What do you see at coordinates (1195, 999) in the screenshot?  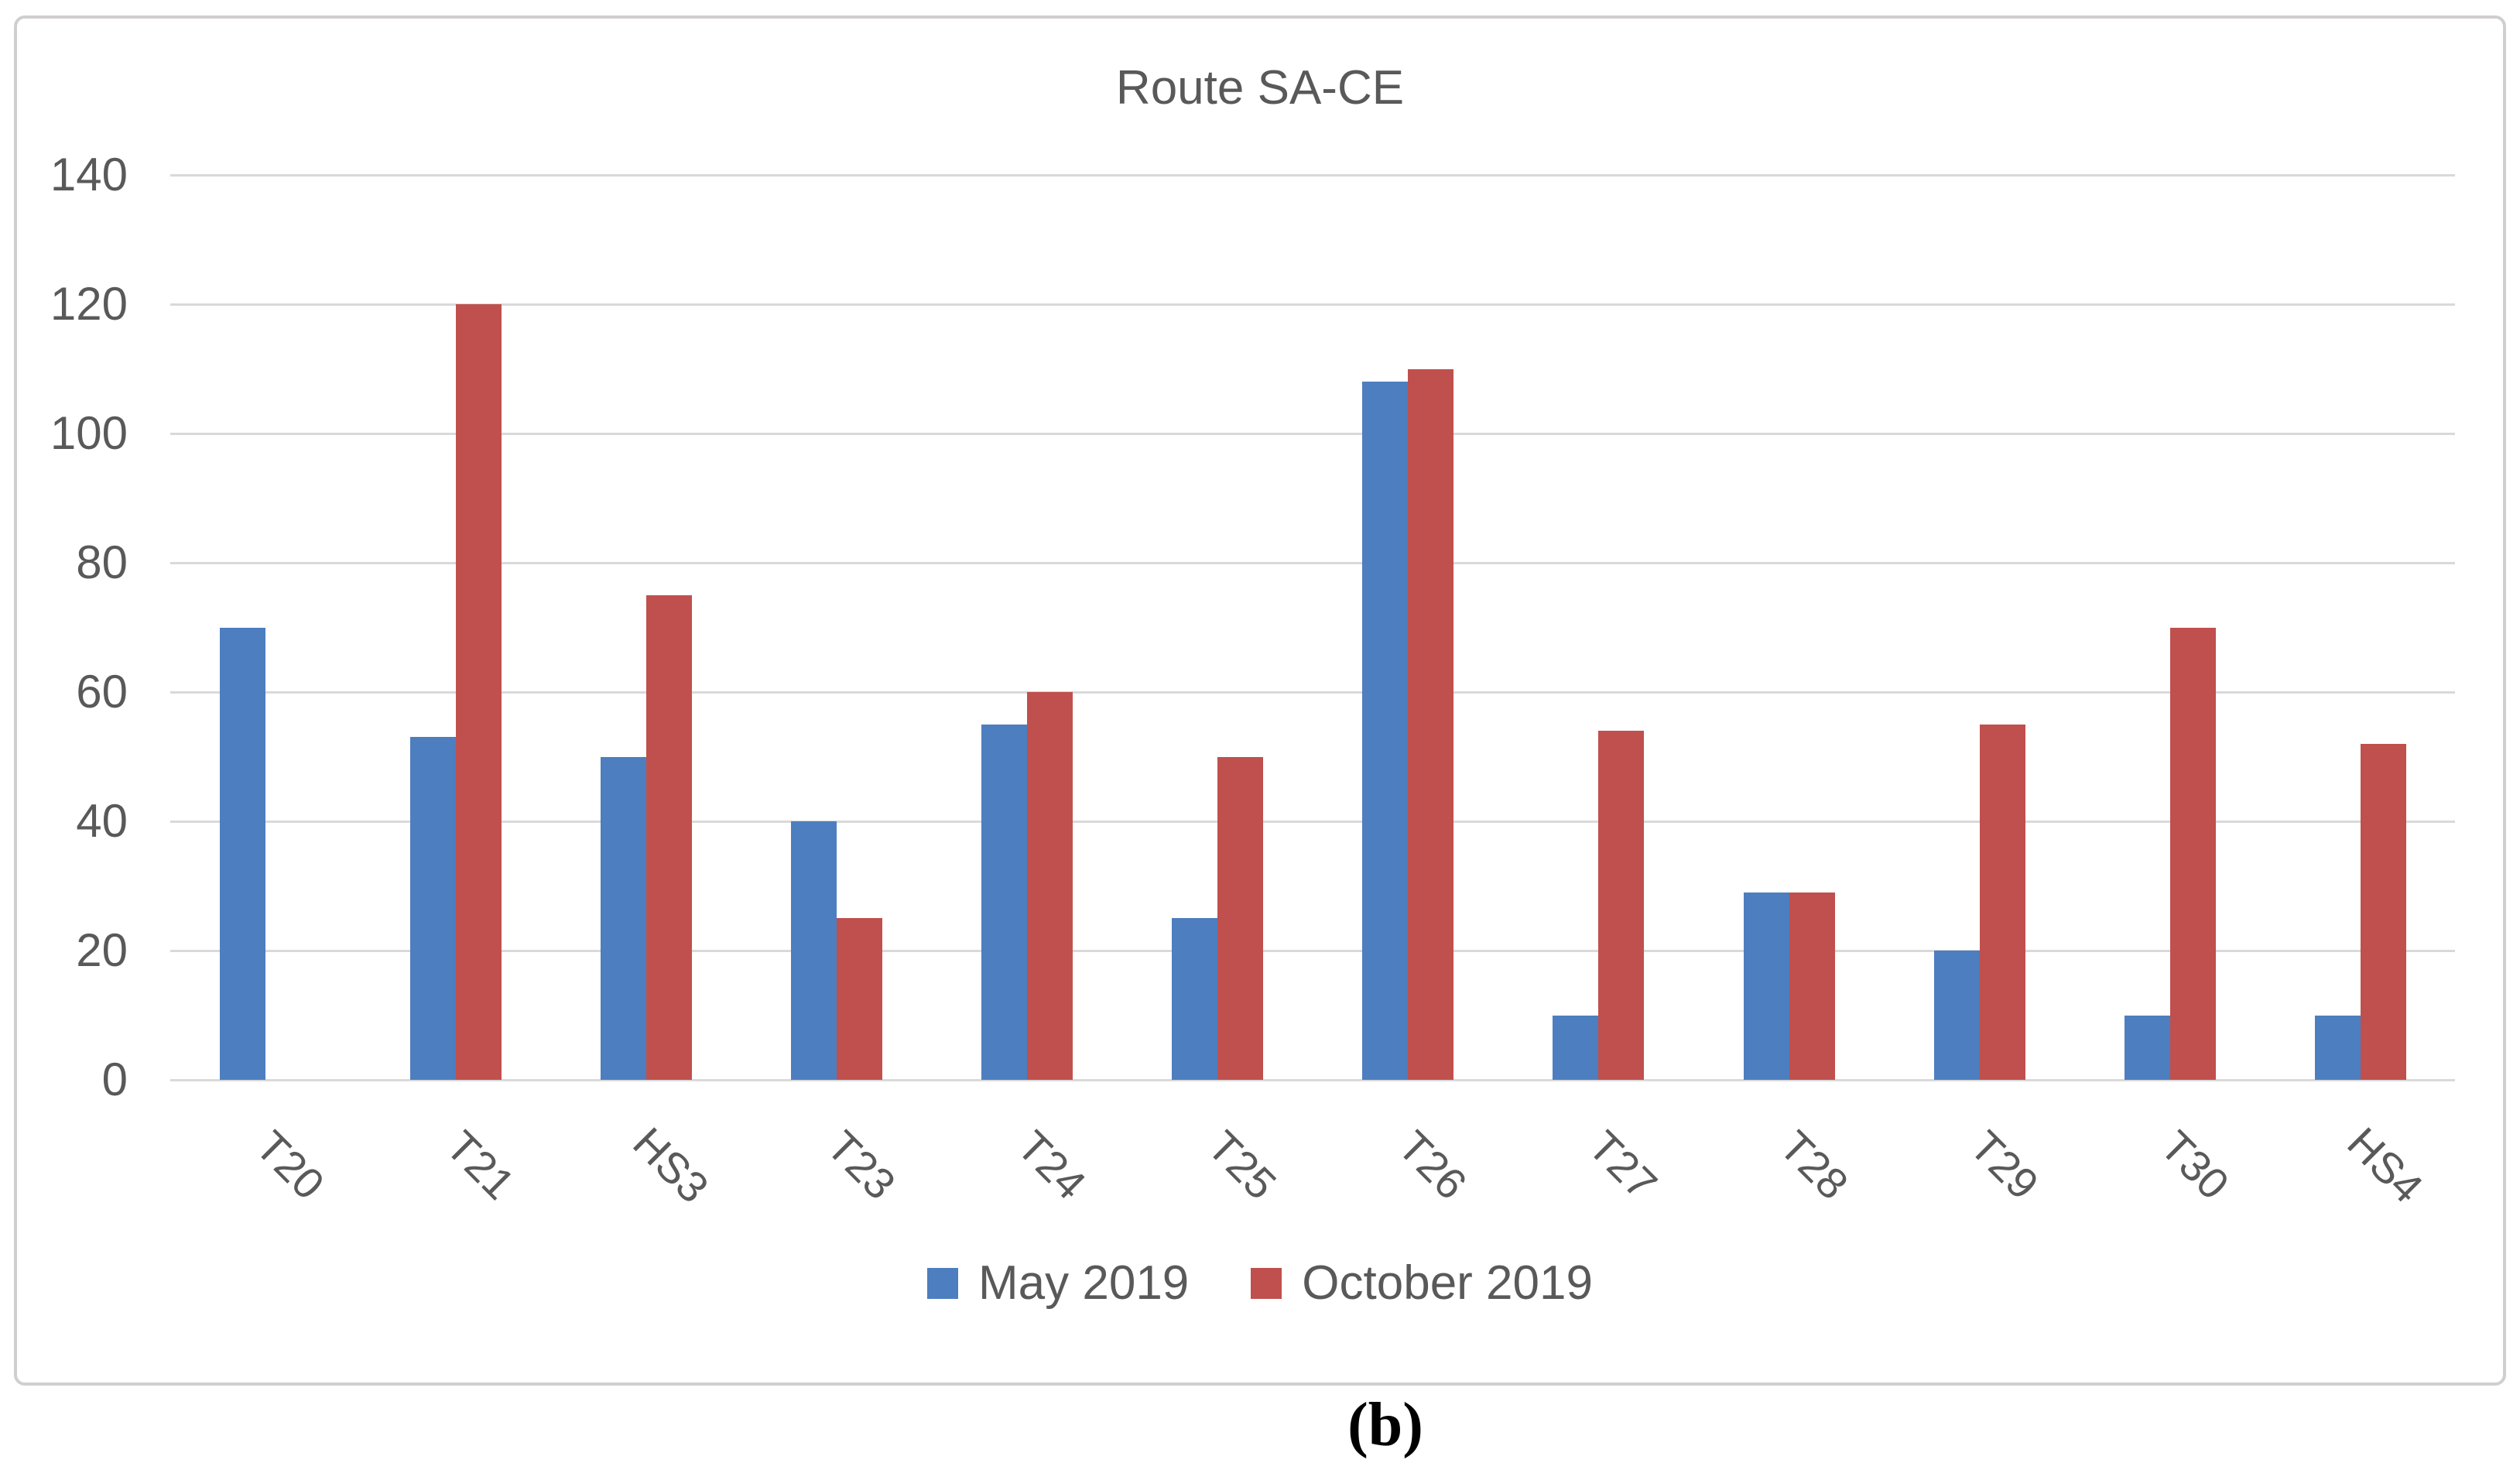 I see `bar-may-2019-t25` at bounding box center [1195, 999].